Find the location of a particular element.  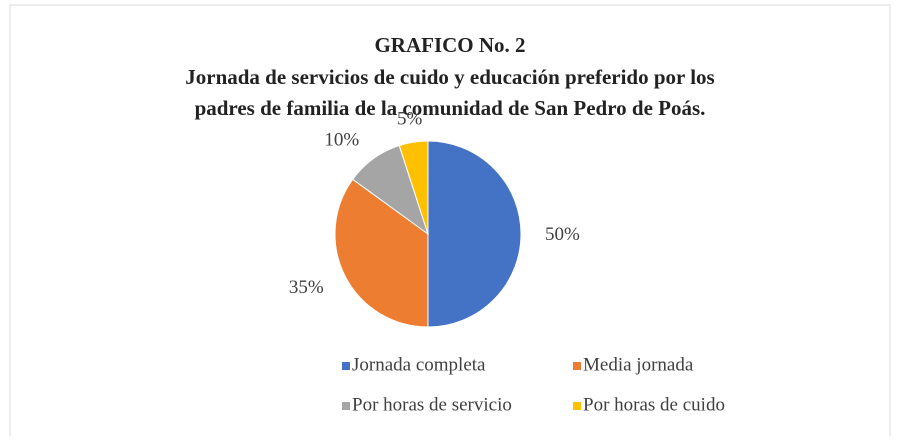

legend-label: Por horas de cuido is located at coordinates (654, 404).